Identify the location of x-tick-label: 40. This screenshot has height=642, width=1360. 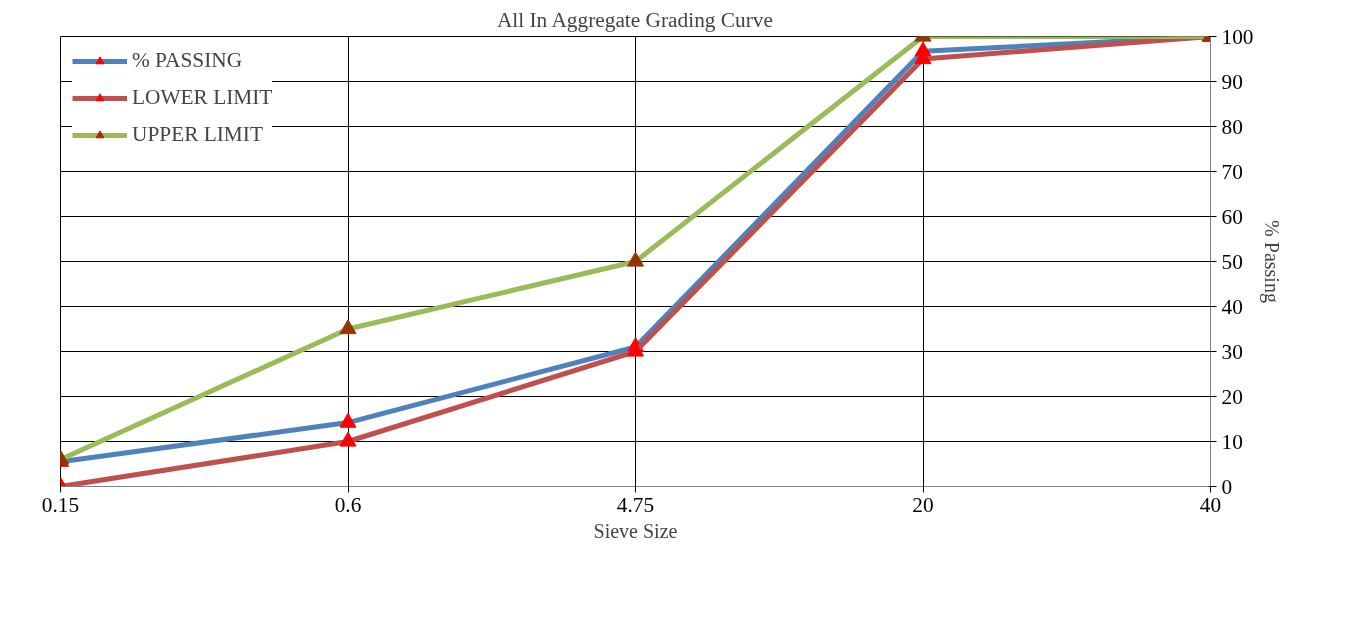
(1210, 504).